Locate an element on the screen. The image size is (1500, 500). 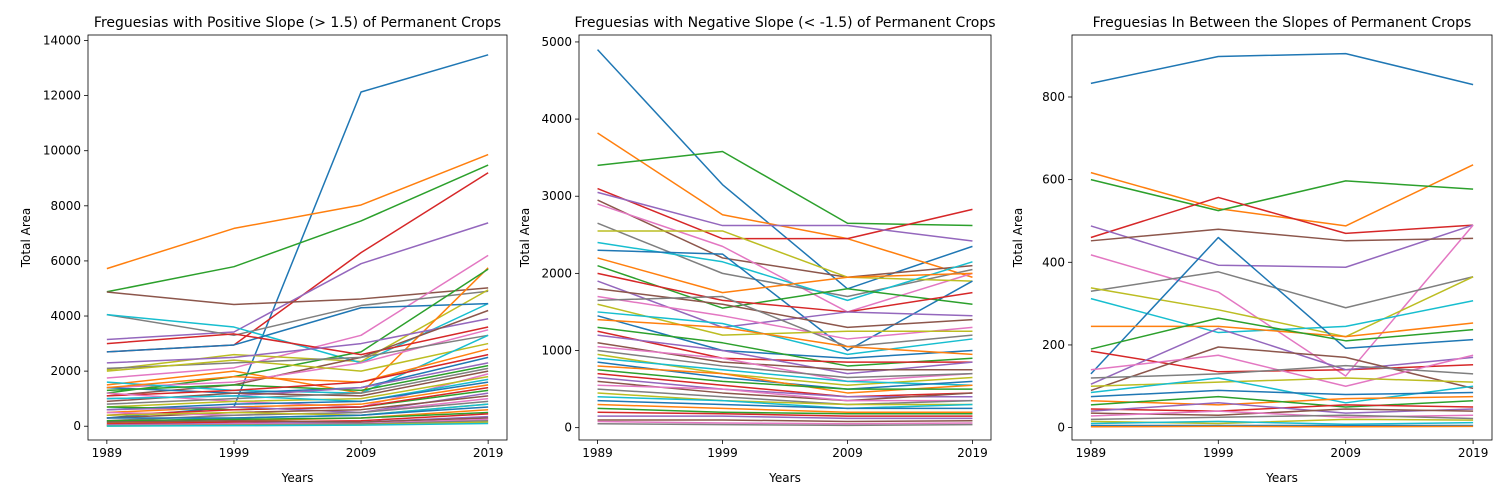
y-tick-label: 6000 is located at coordinates (65, 261).